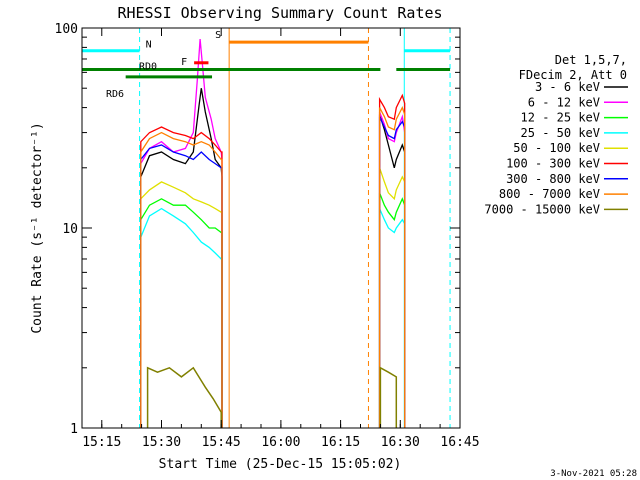 This screenshot has width=640, height=480. What do you see at coordinates (115, 94) in the screenshot?
I see `flag-label-rd6: RD6` at bounding box center [115, 94].